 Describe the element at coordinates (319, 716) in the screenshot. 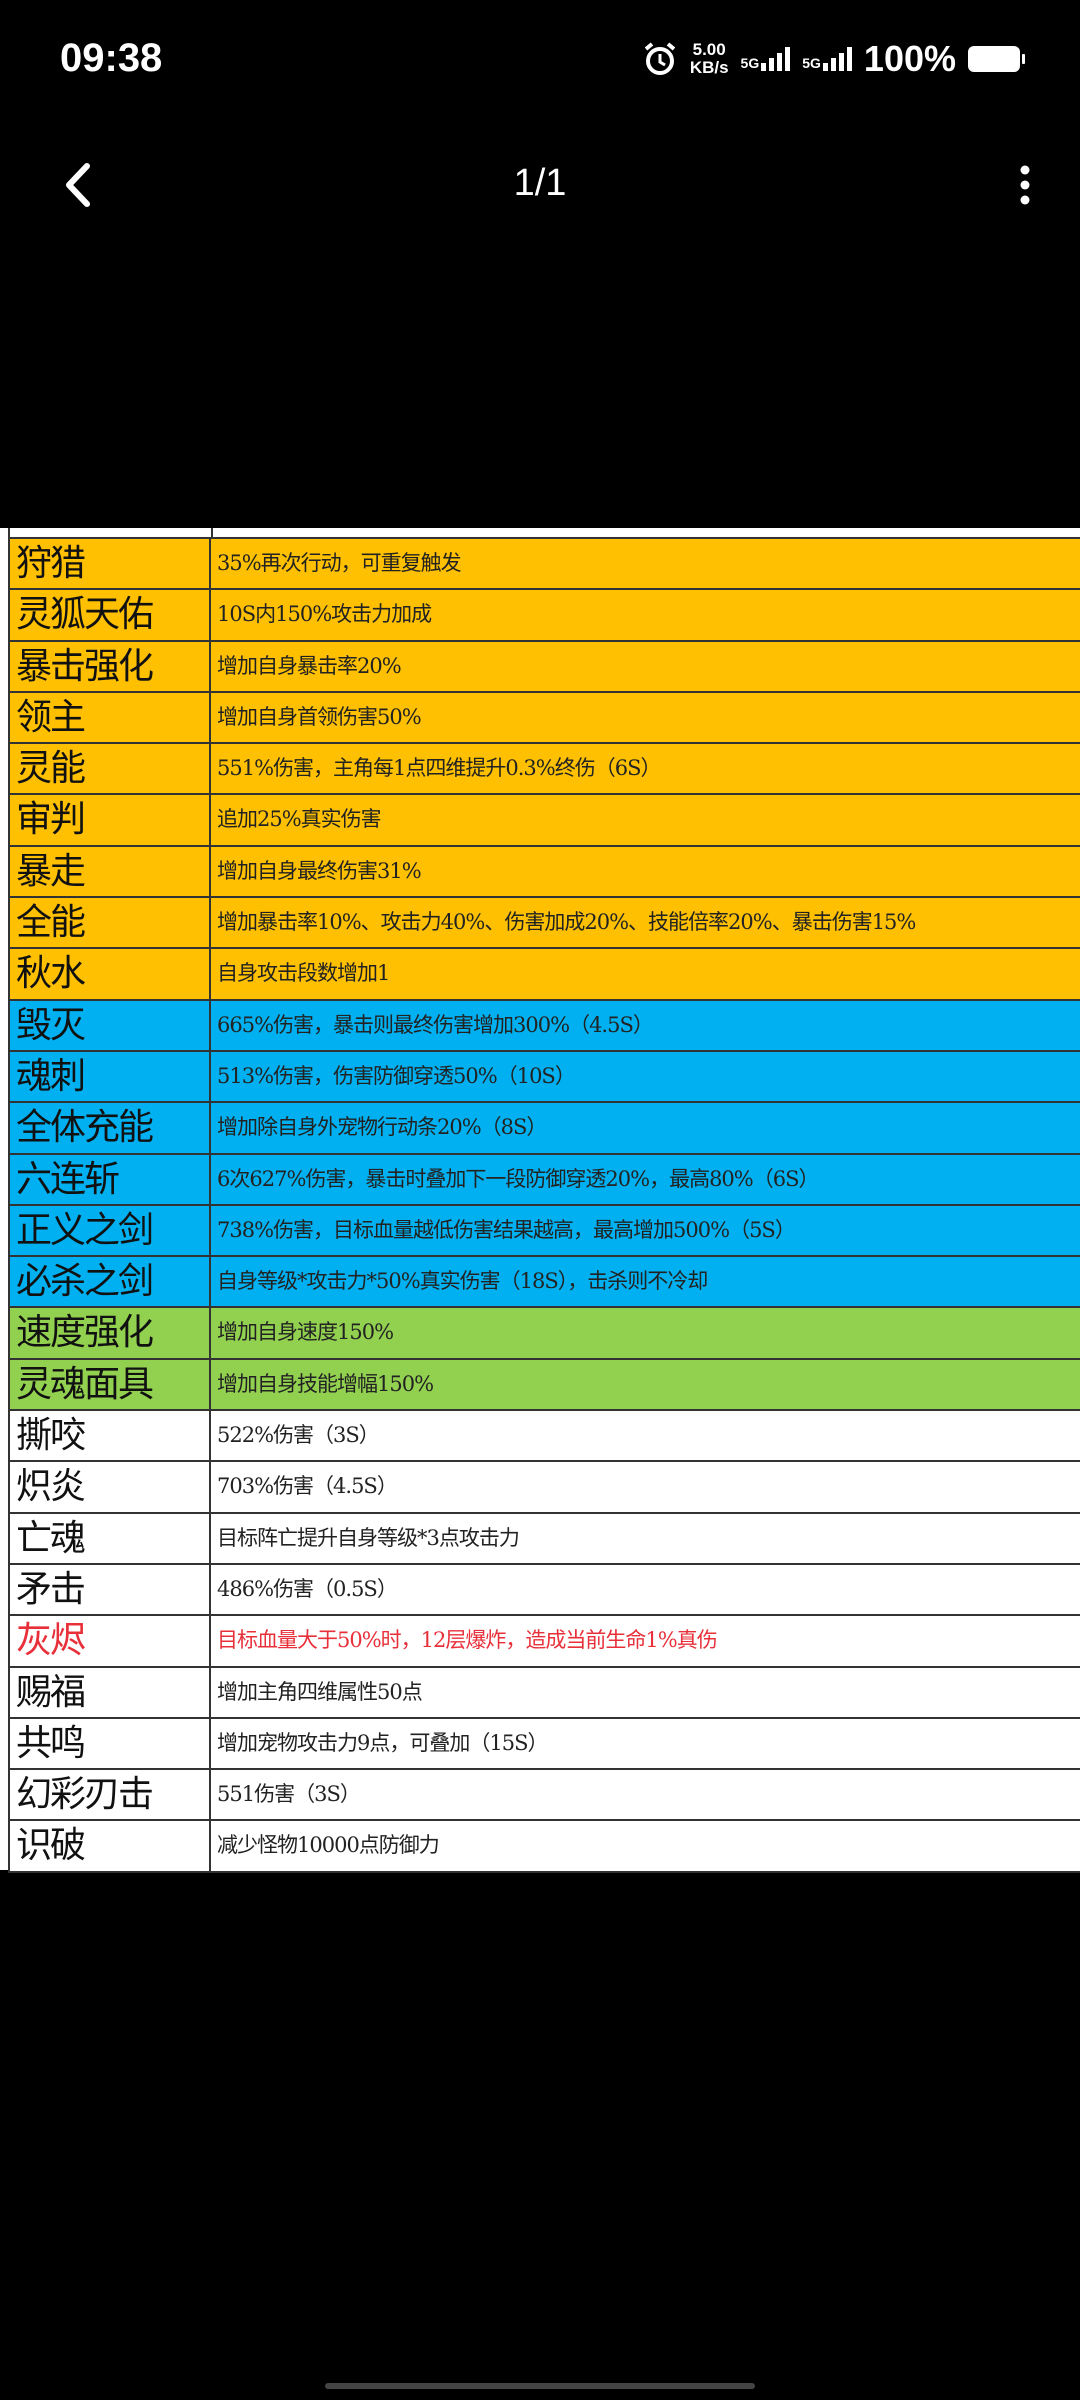

I see `skill-description: 增加自身首领伤害50%` at that location.